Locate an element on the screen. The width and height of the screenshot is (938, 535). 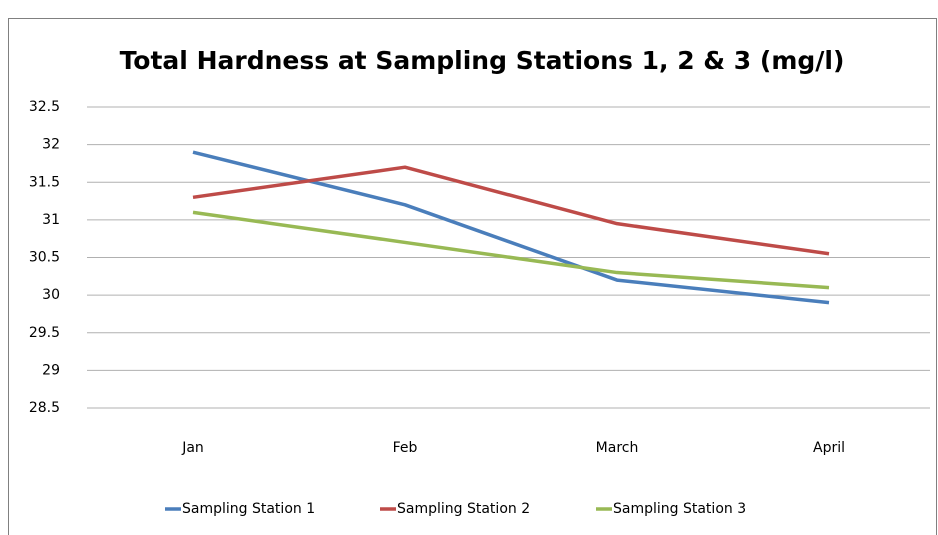
legend-label: Sampling Station 1 is located at coordinates (248, 509).